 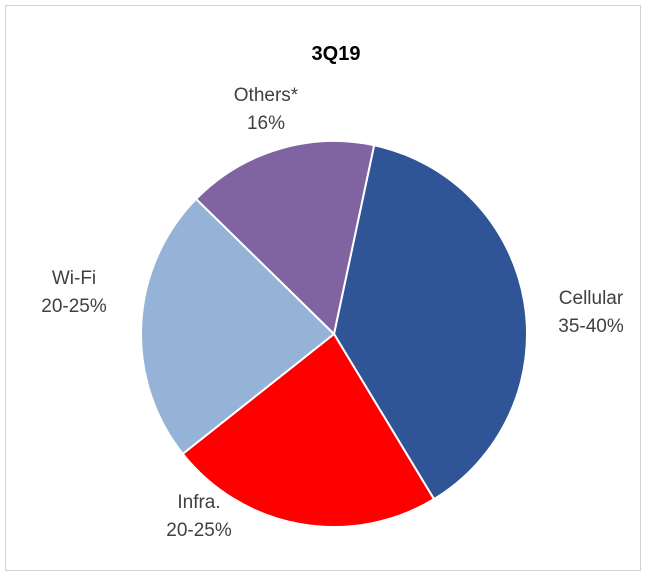 What do you see at coordinates (591, 326) in the screenshot?
I see `slice-value-label: 35-40%` at bounding box center [591, 326].